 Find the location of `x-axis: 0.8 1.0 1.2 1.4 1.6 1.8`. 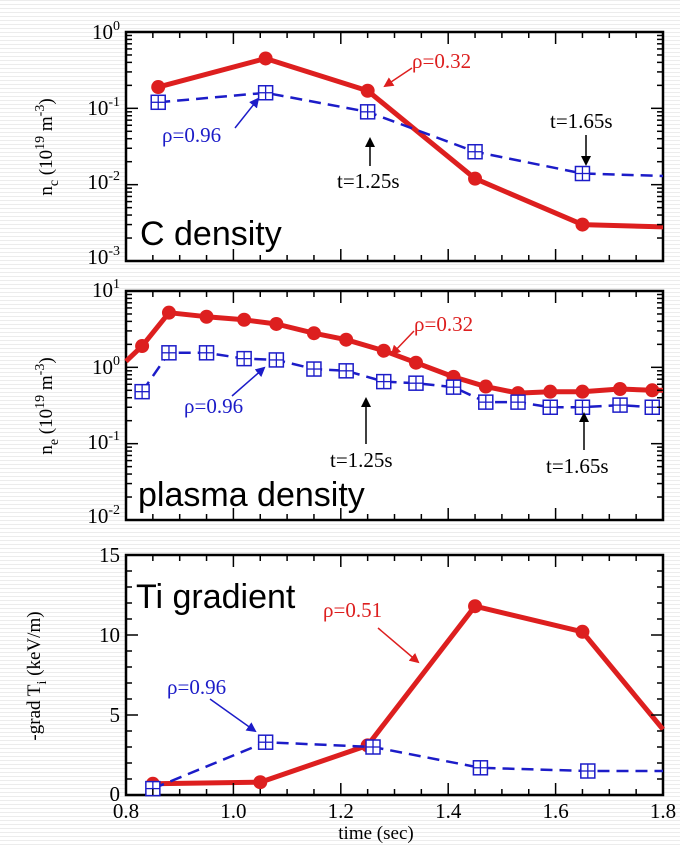

x-axis: 0.8 1.0 1.2 1.4 1.6 1.8 is located at coordinates (394, 811).